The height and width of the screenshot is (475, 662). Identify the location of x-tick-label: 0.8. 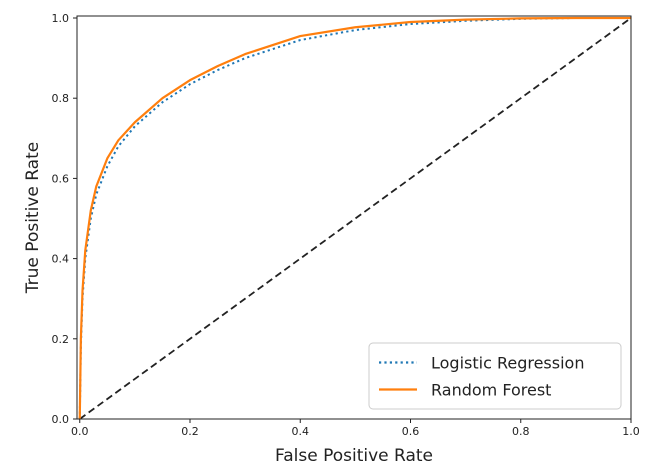
(521, 431).